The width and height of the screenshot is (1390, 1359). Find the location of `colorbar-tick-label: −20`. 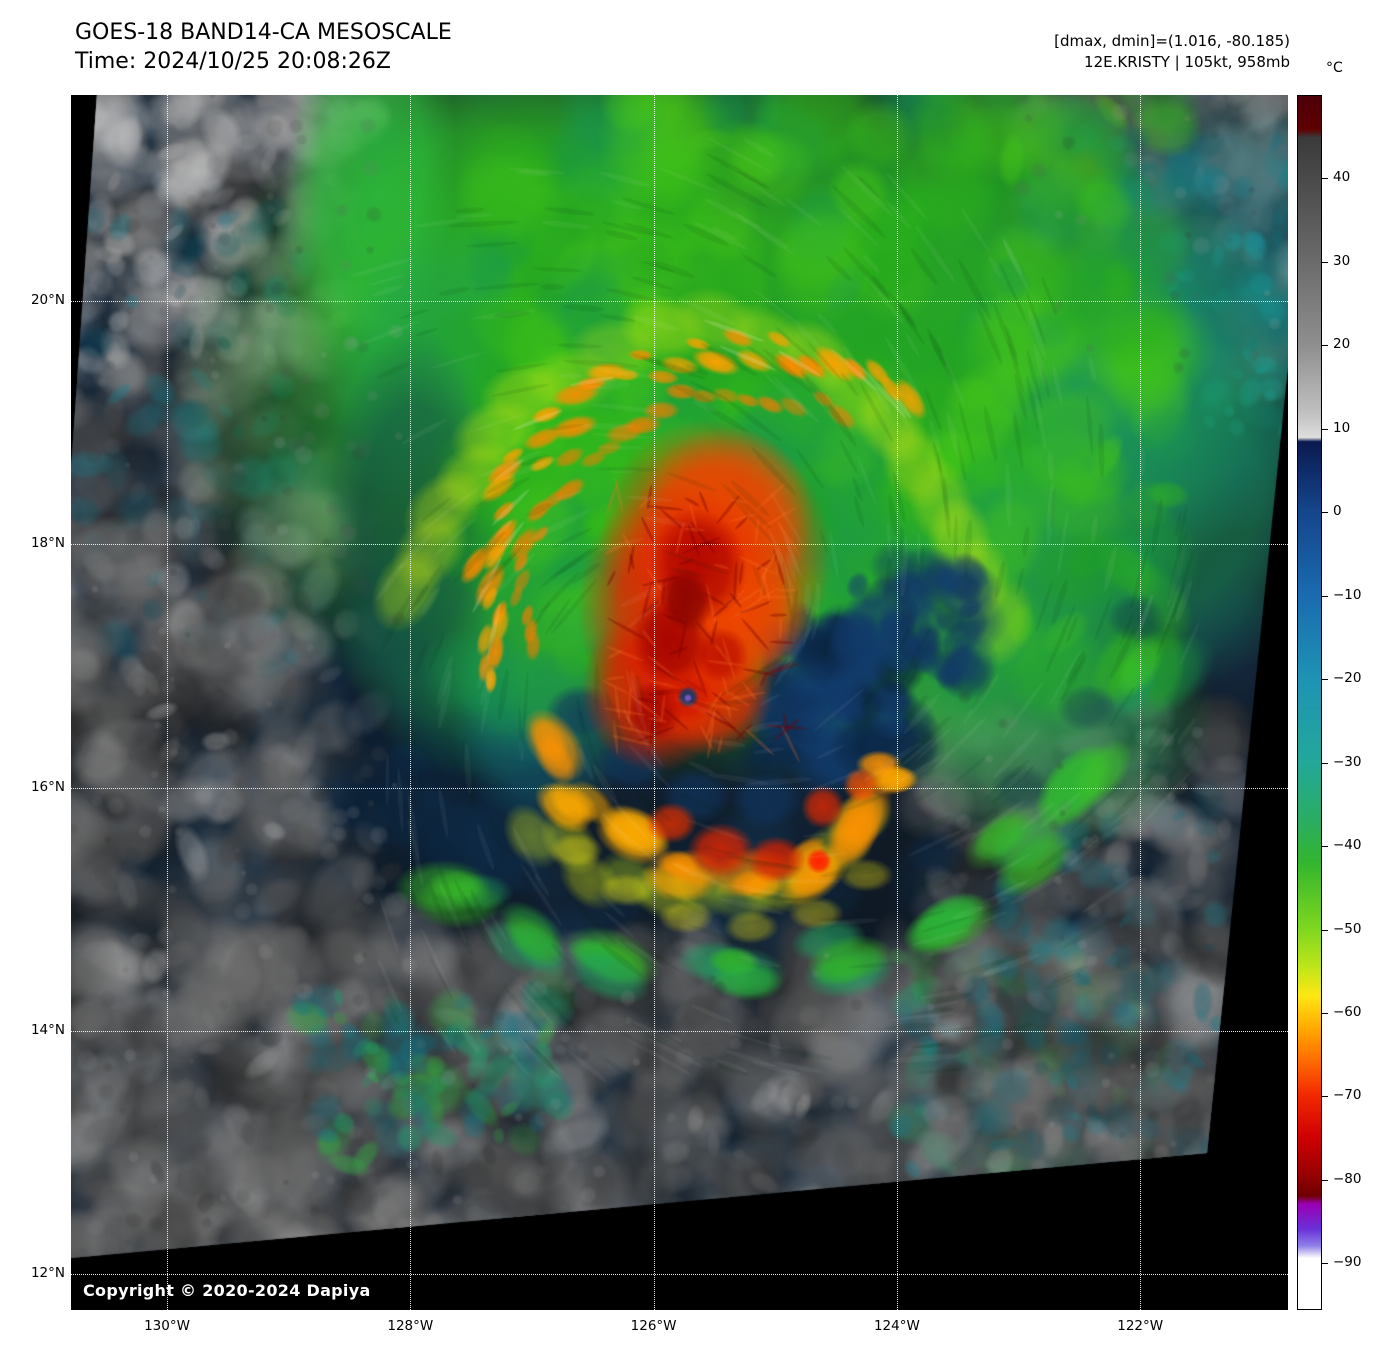

colorbar-tick-label: −20 is located at coordinates (1347, 678).